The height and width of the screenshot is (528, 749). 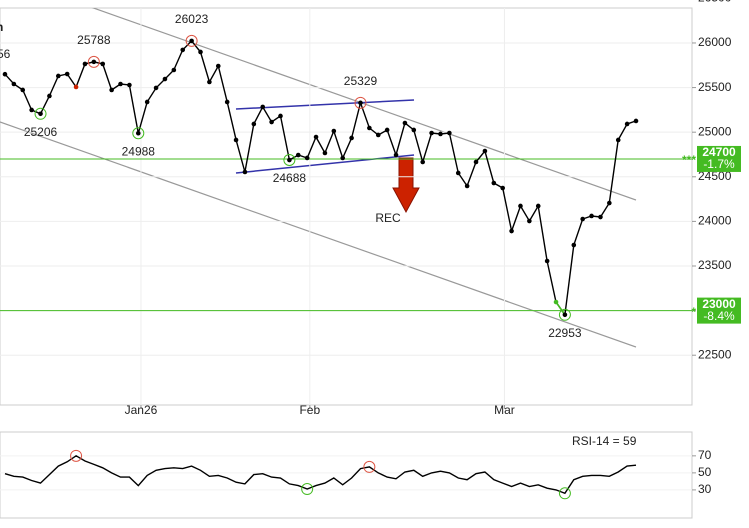 I want to click on value-label: 25788, so click(x=94, y=40).